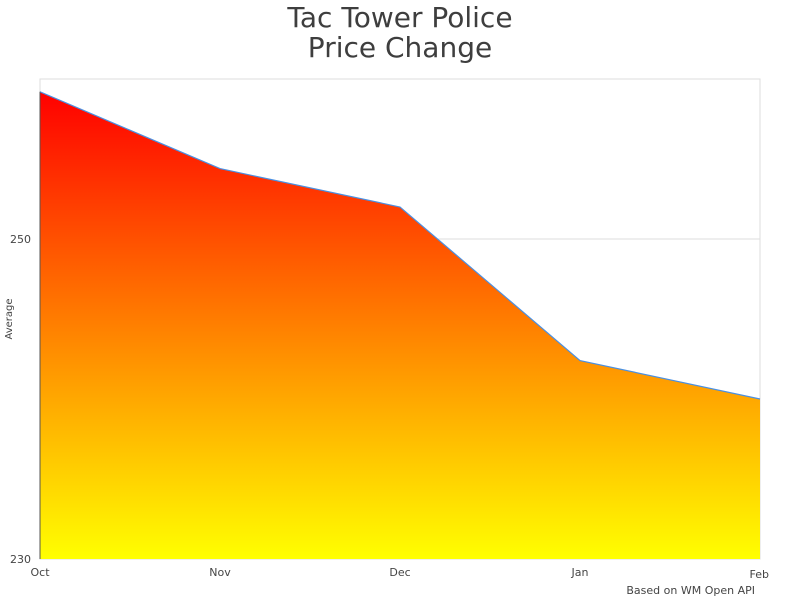 Image resolution: width=800 pixels, height=600 pixels. What do you see at coordinates (9, 318) in the screenshot?
I see `y-axis-label: Average` at bounding box center [9, 318].